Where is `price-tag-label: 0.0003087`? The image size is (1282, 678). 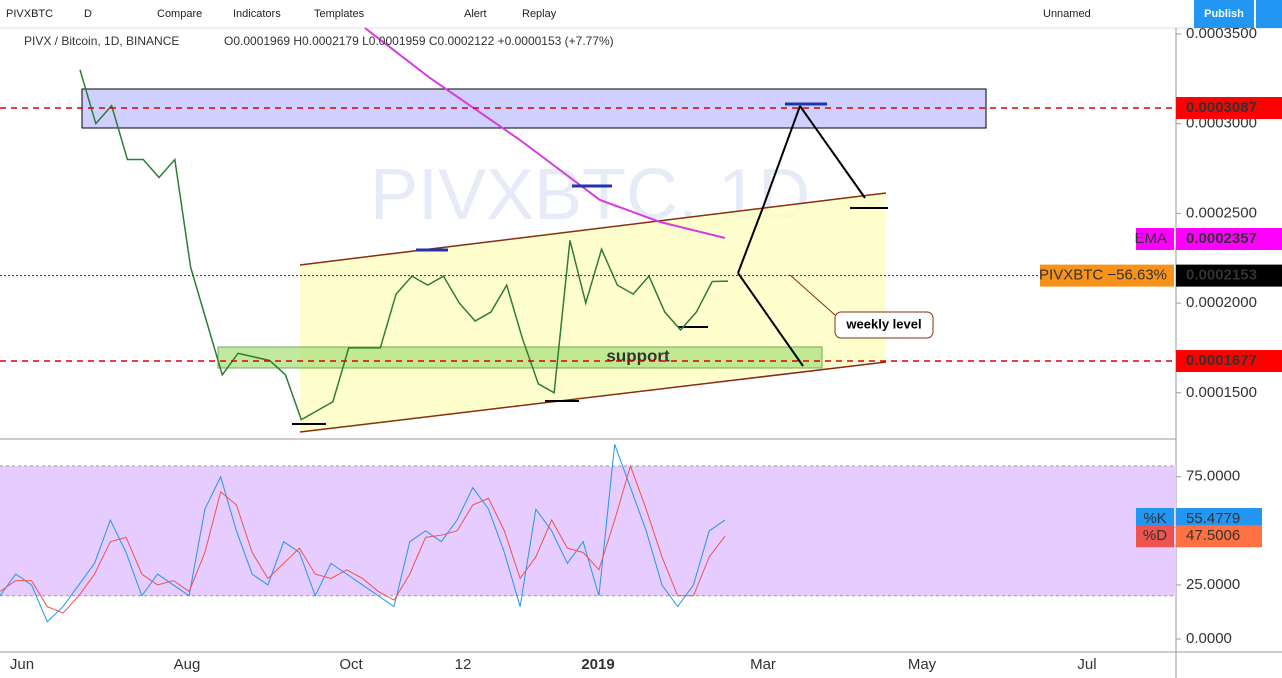
price-tag-label: 0.0003087 is located at coordinates (1221, 107).